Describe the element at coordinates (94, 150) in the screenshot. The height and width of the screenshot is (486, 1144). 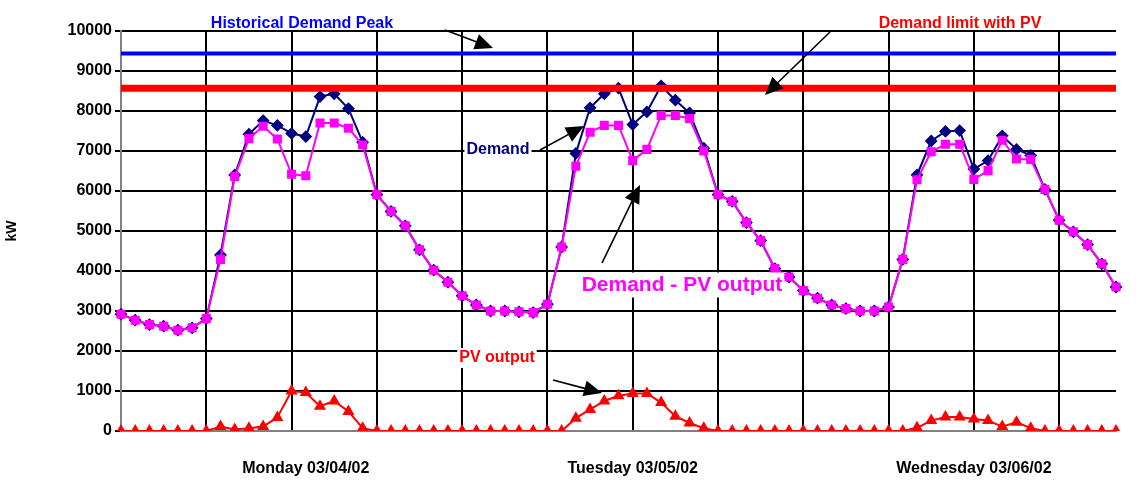
I see `y-tick-label: 7000` at that location.